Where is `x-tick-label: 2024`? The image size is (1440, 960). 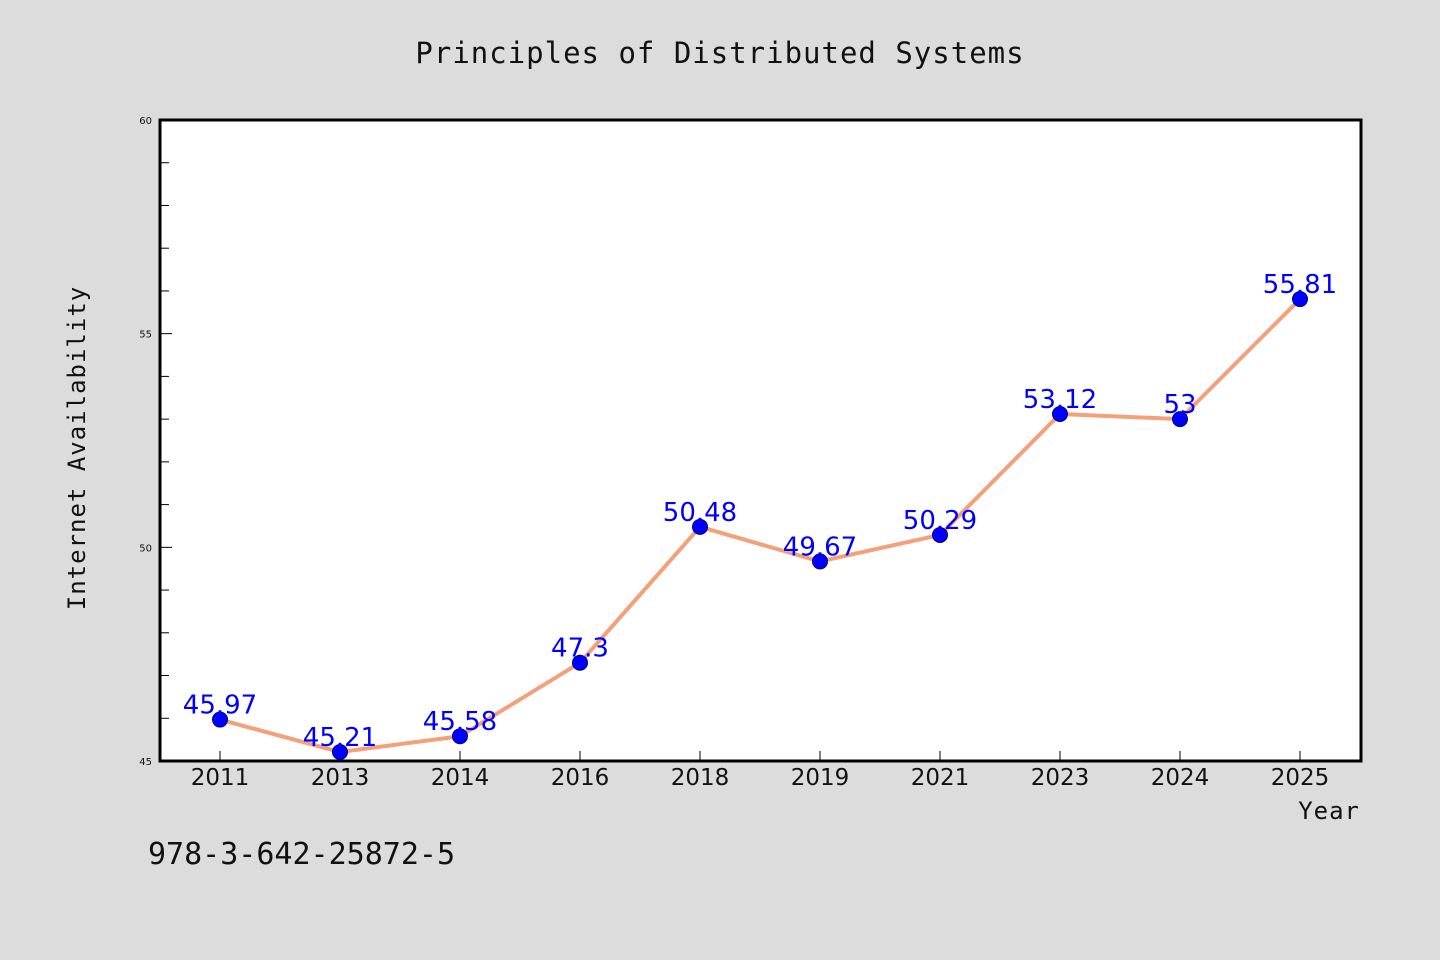
x-tick-label: 2024 is located at coordinates (1180, 778).